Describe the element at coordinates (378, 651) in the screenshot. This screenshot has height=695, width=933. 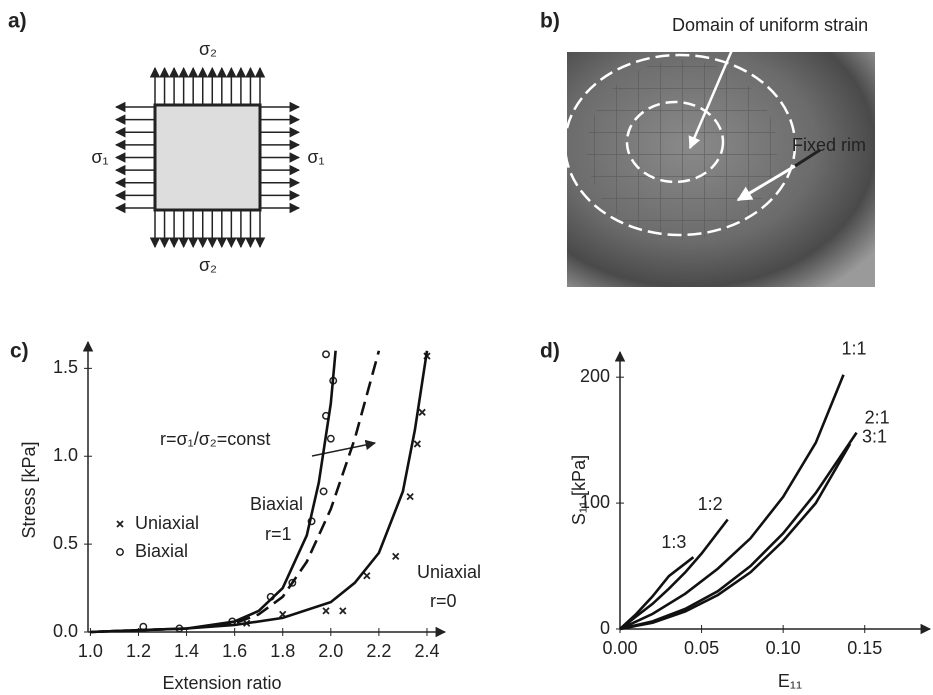
I see `x-tick-label: 2.2` at that location.